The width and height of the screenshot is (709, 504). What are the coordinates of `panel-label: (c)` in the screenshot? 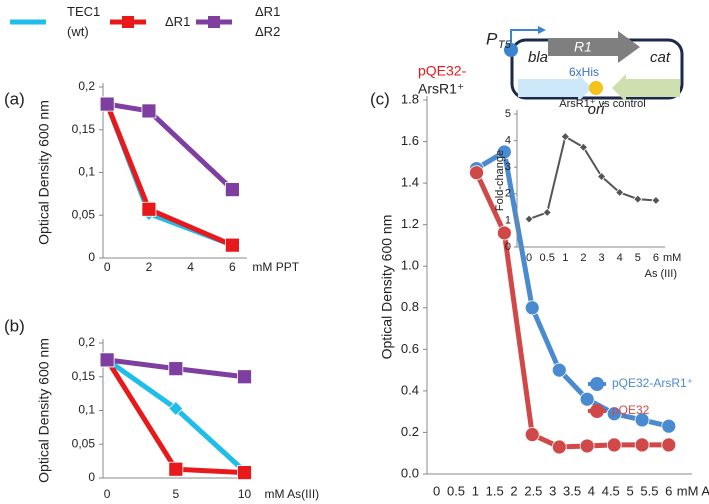 It's located at (380, 98).